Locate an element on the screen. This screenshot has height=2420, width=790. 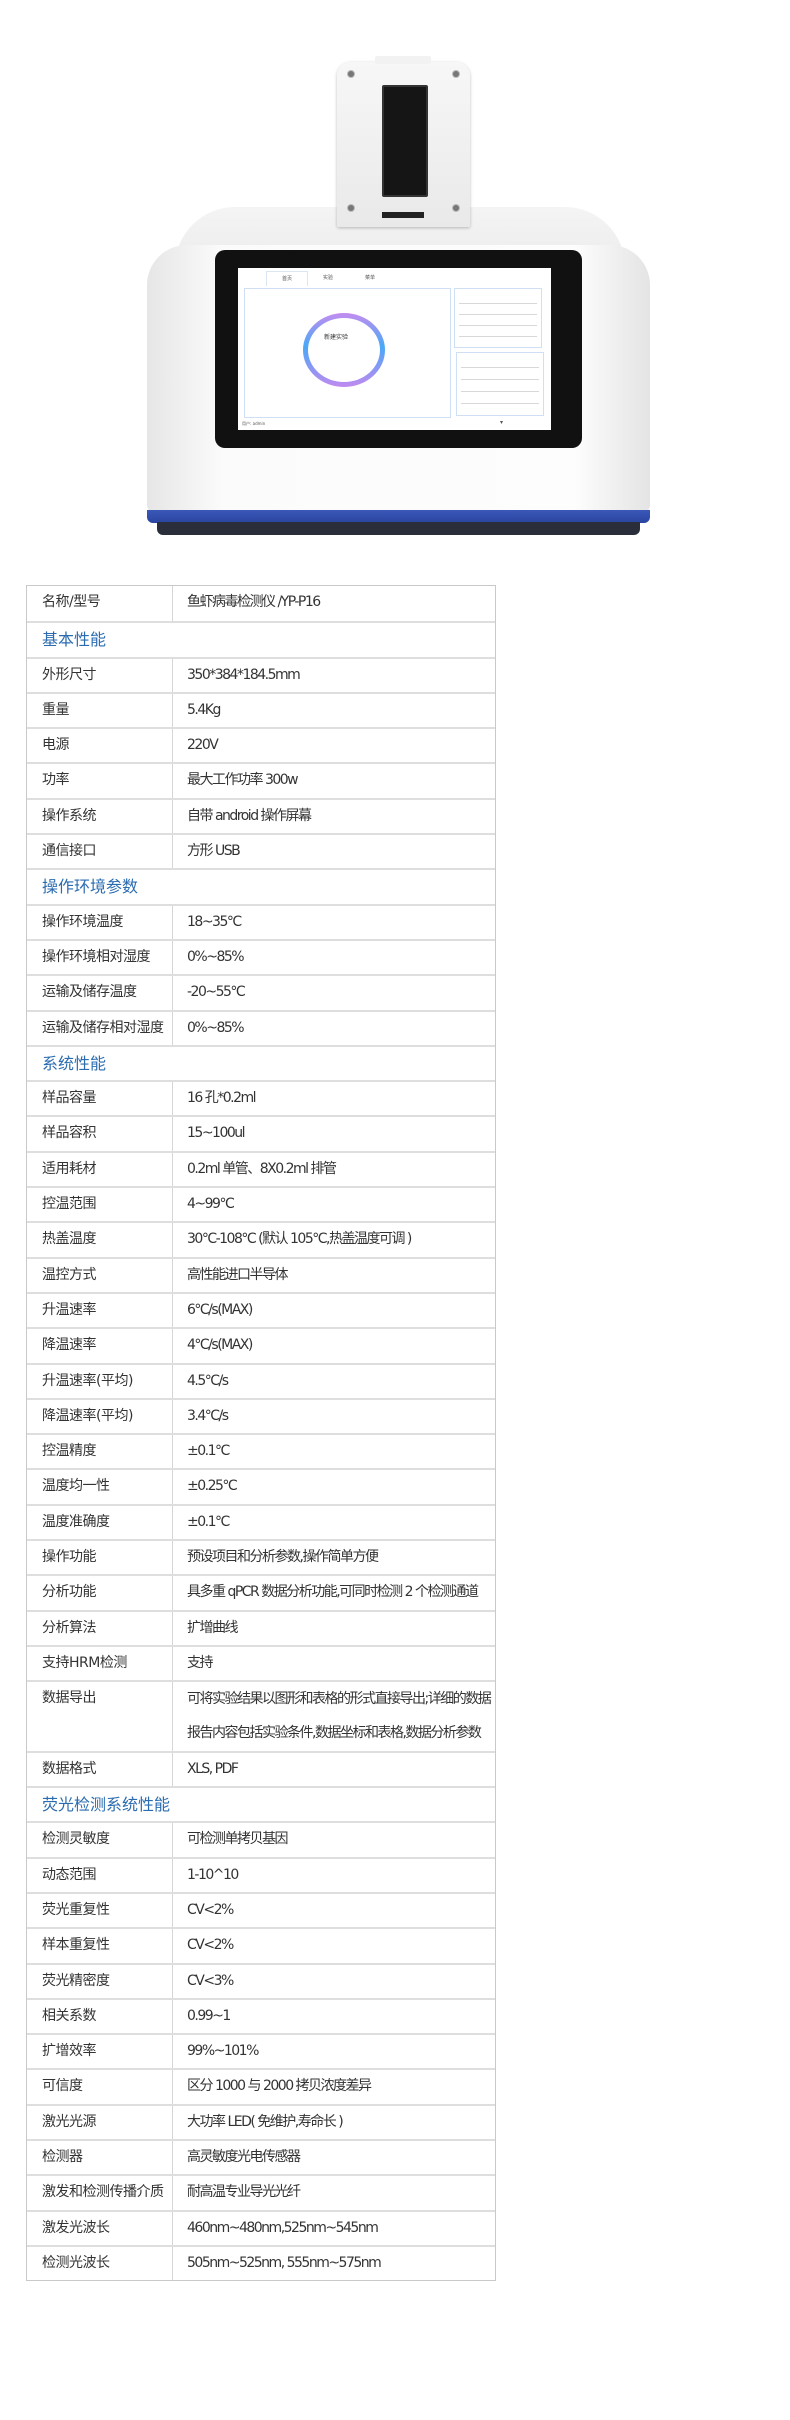
spec-value: 扩增曲线 is located at coordinates (334, 1628).